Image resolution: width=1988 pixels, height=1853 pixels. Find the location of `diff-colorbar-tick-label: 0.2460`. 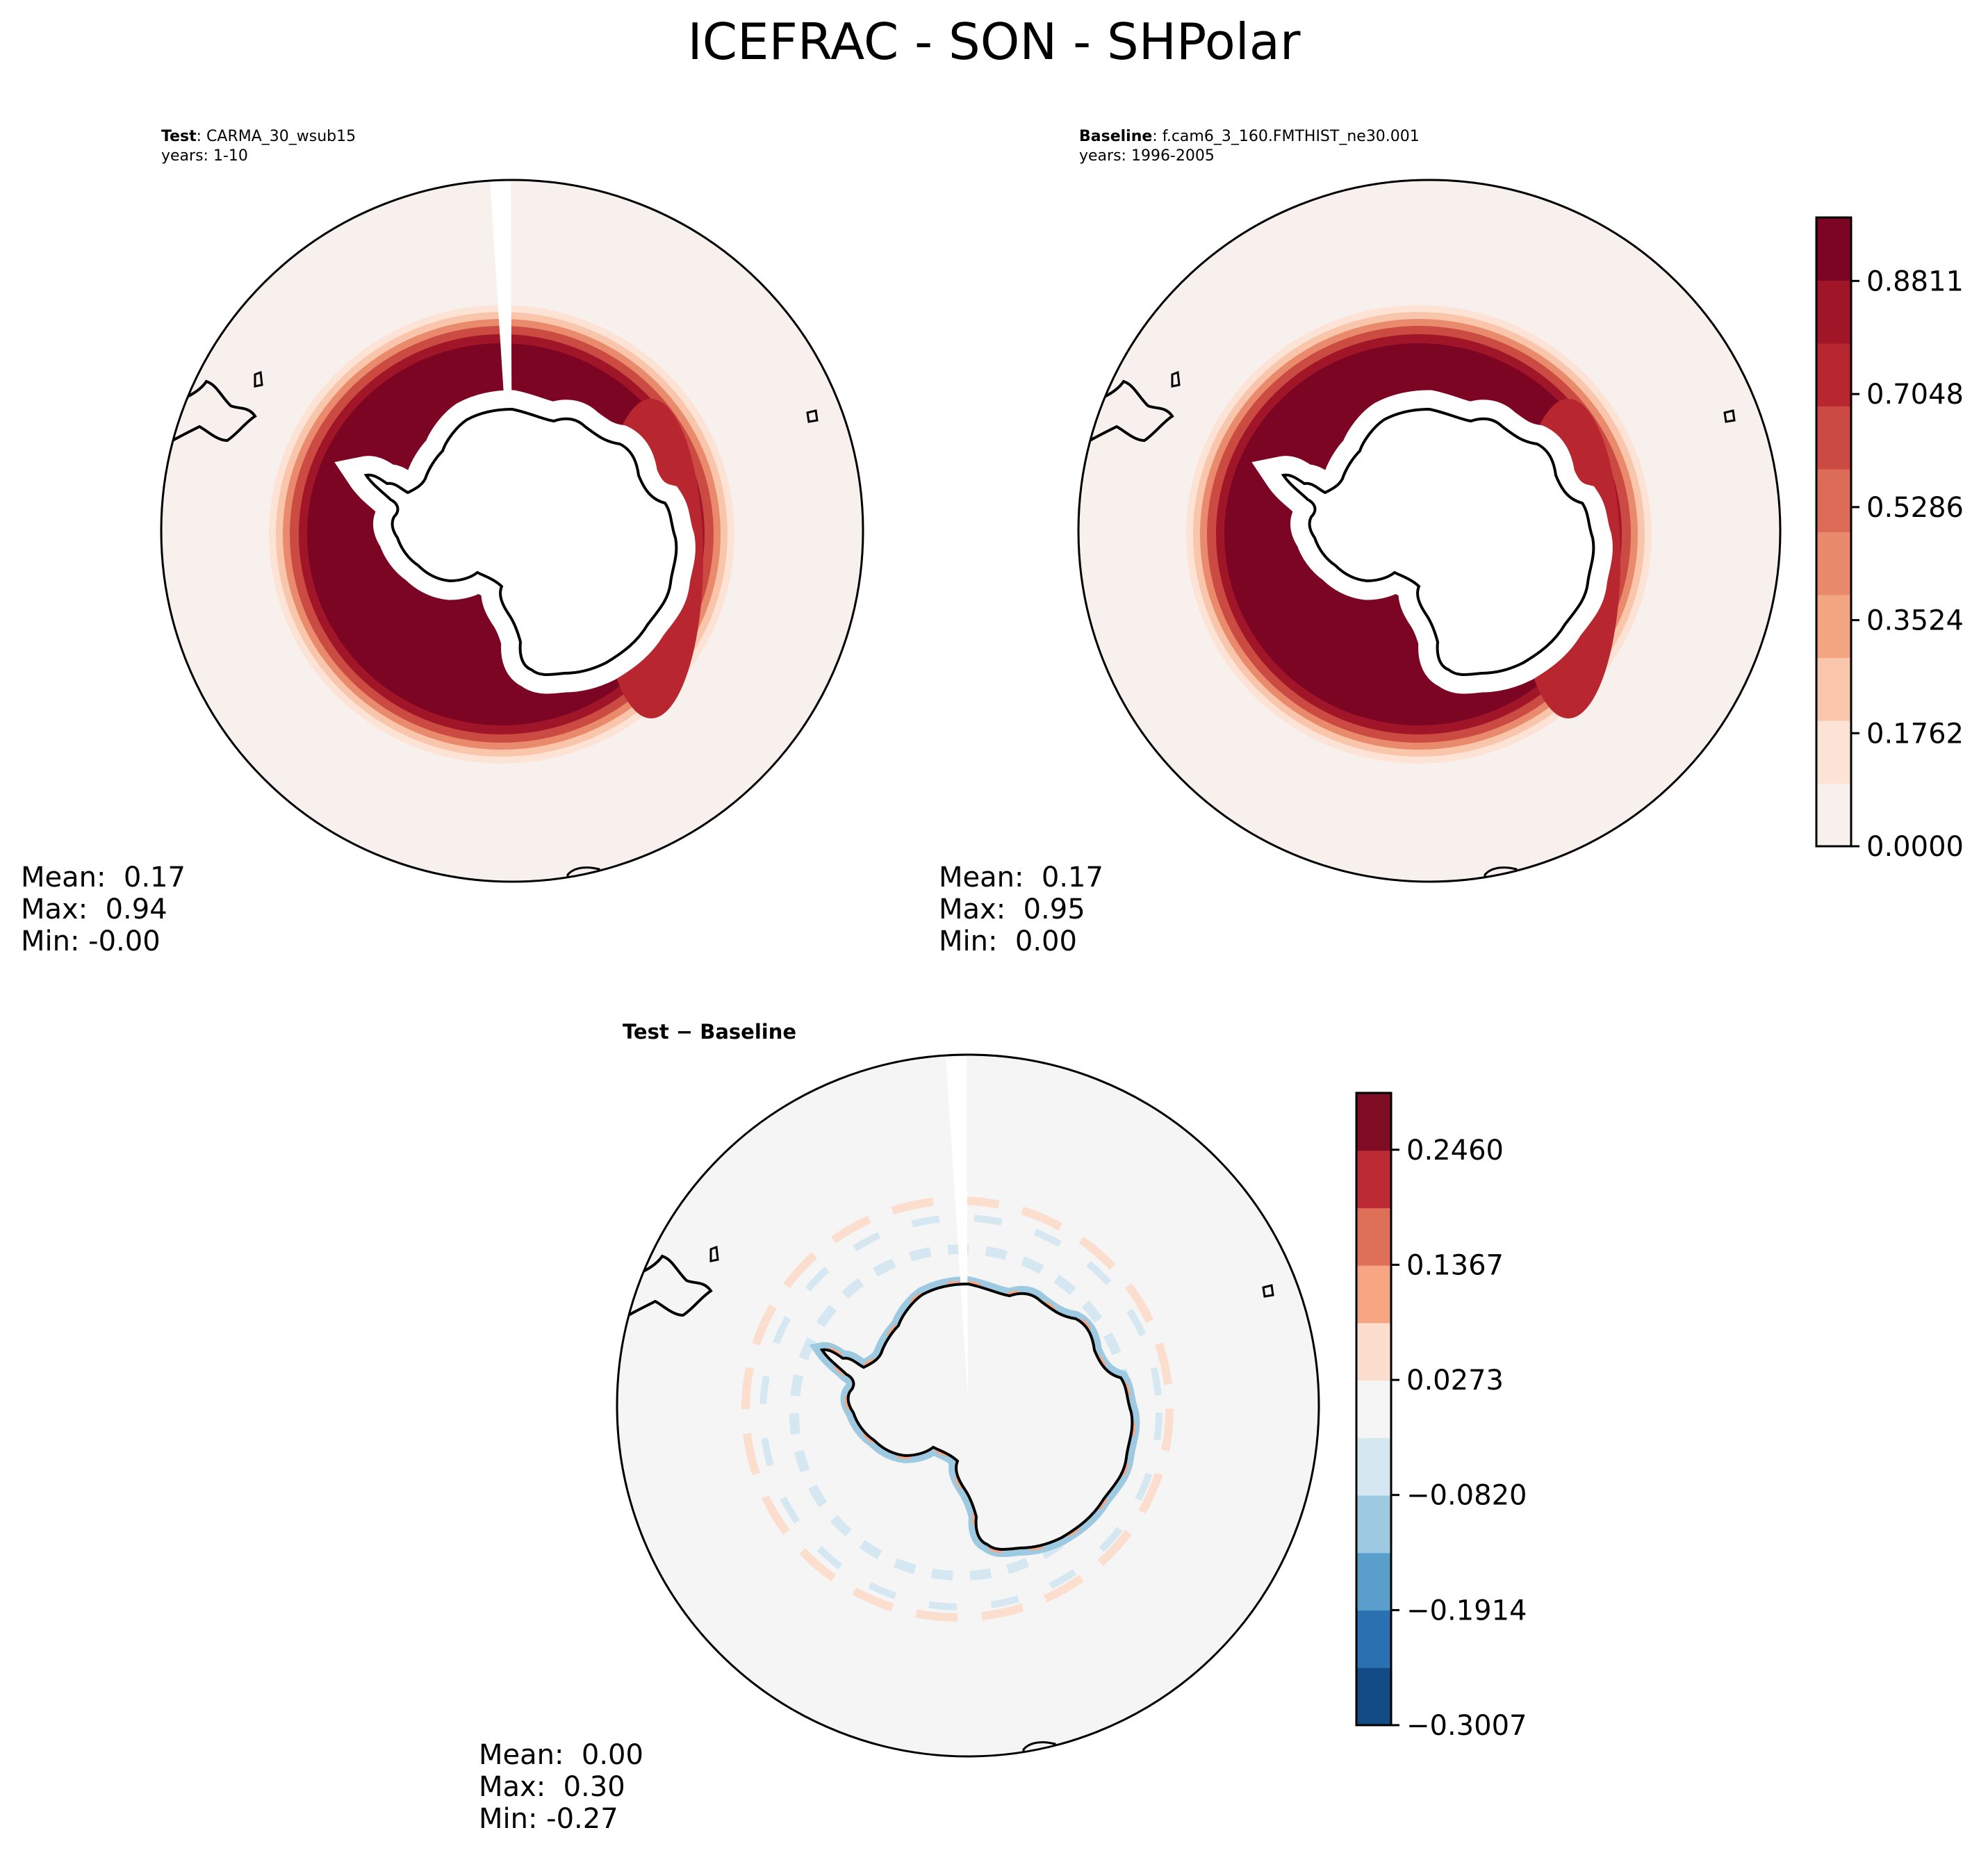

diff-colorbar-tick-label: 0.2460 is located at coordinates (1455, 1151).